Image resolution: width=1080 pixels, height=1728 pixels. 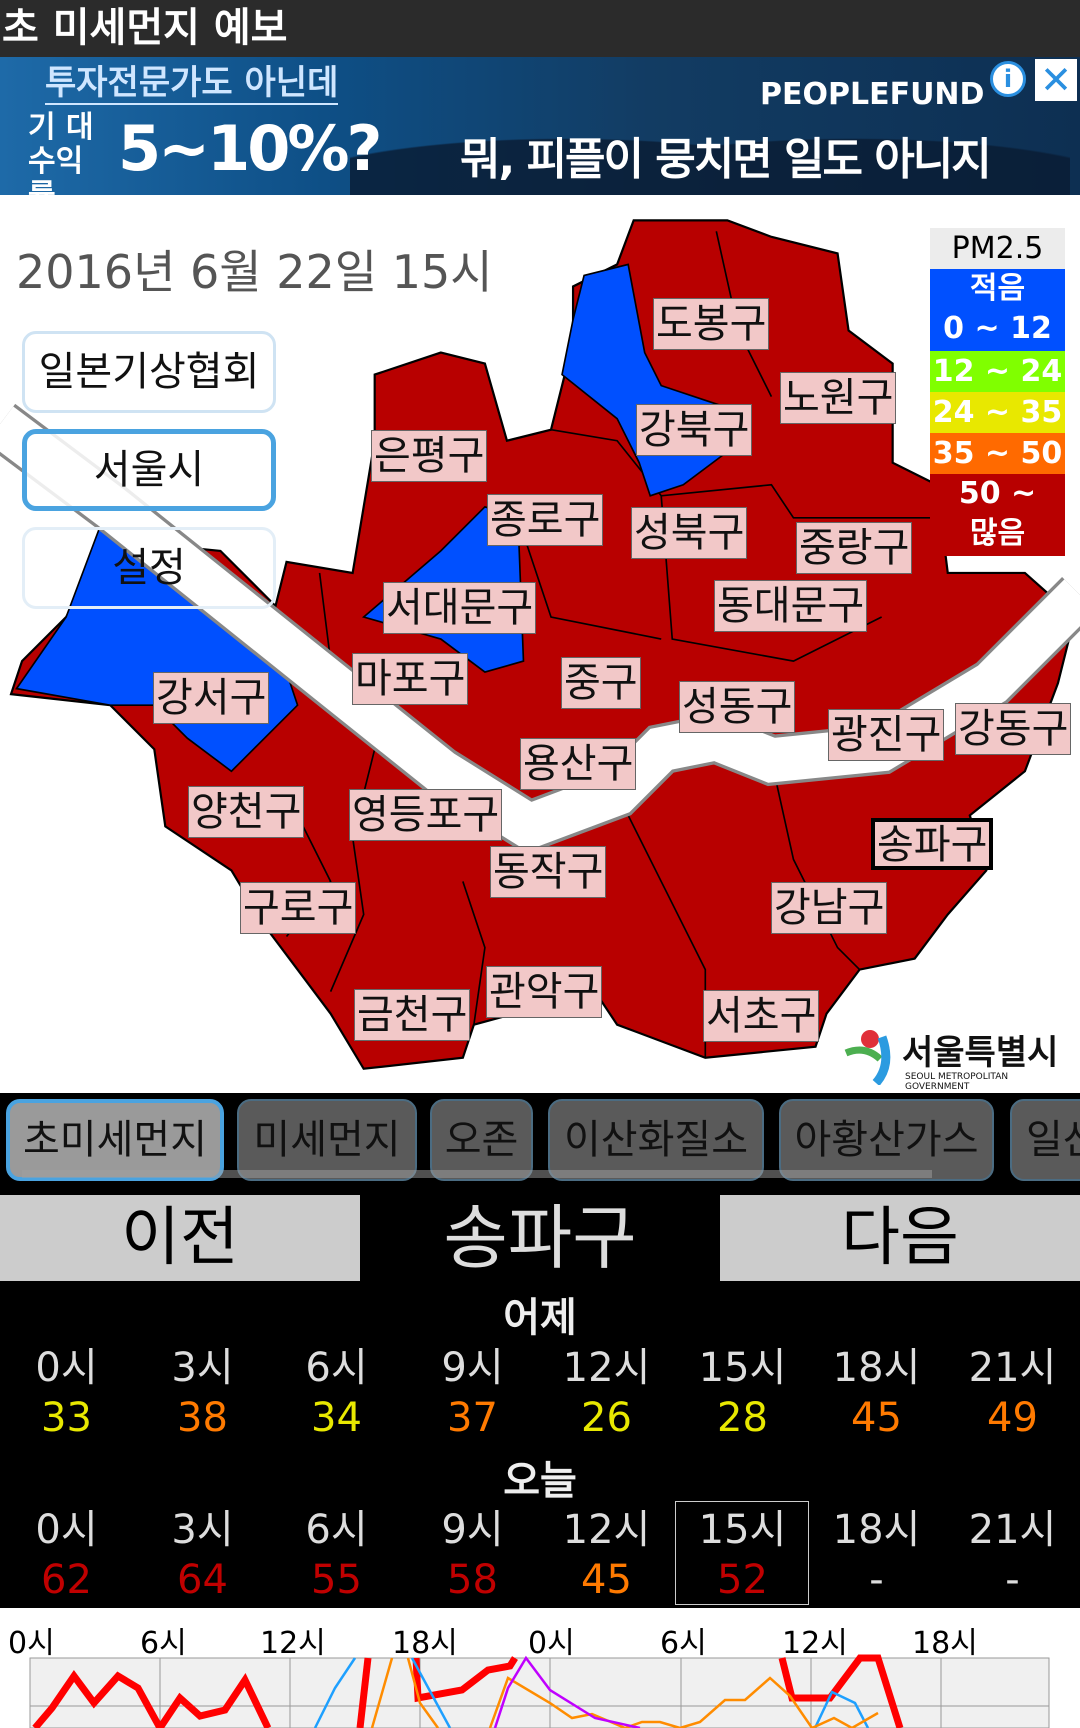 What do you see at coordinates (410, 679) in the screenshot?
I see `district-label: 마포구` at bounding box center [410, 679].